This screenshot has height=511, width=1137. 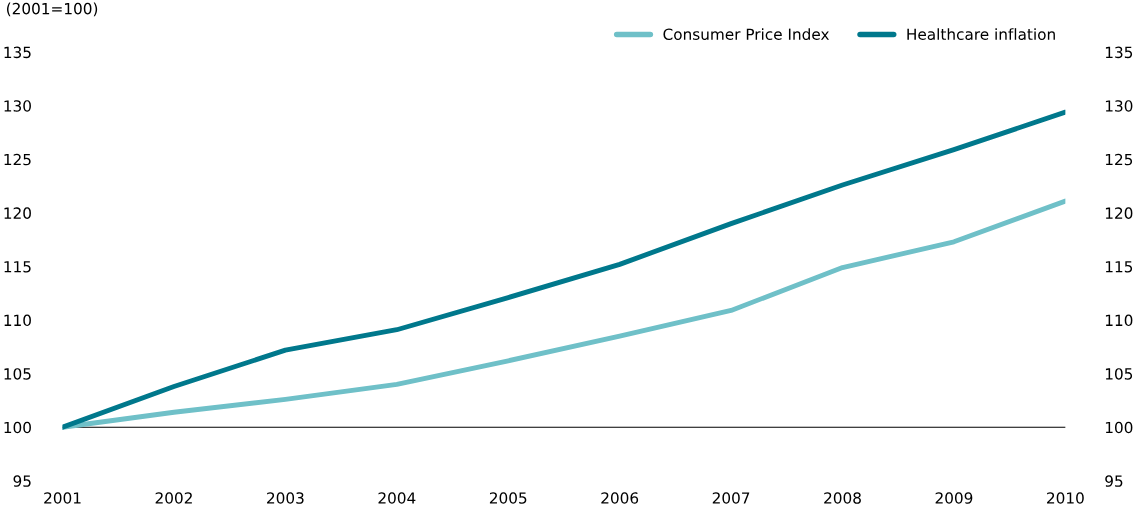 What do you see at coordinates (17, 374) in the screenshot?
I see `y-tick-label: 105` at bounding box center [17, 374].